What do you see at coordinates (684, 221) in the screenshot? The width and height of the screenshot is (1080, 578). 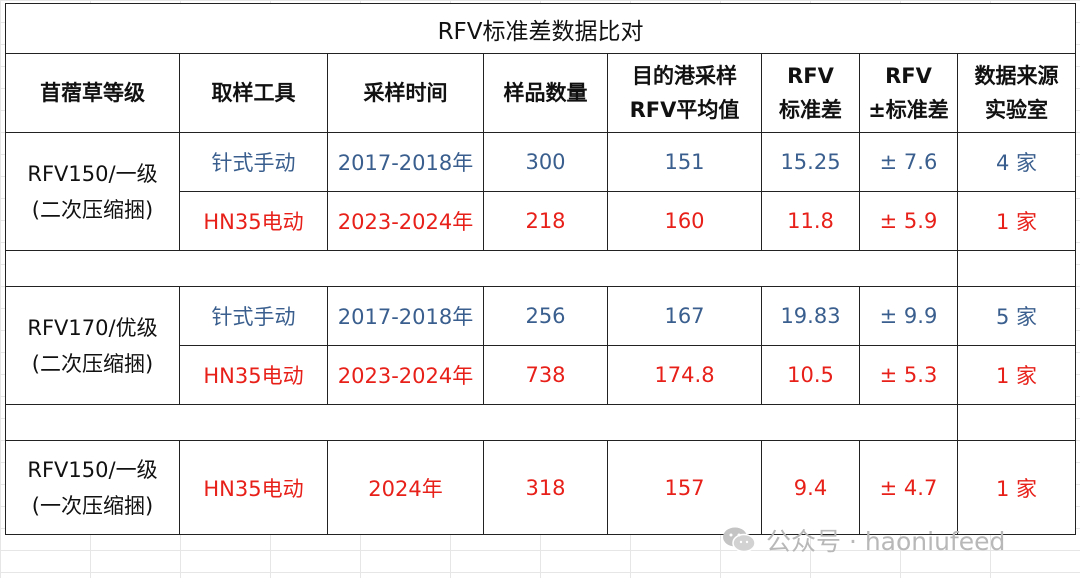 I see `avg-cell: 160` at bounding box center [684, 221].